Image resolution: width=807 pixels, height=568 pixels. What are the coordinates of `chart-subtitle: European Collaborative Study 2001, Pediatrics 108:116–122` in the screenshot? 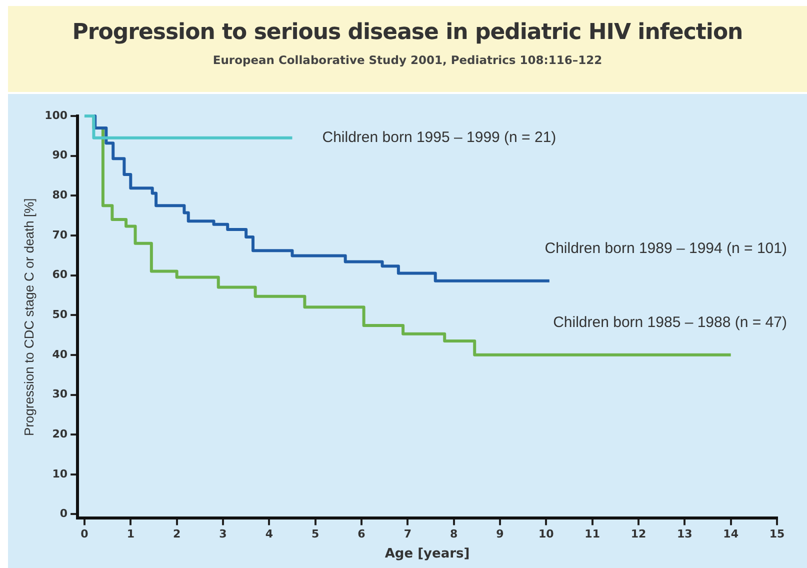 It's located at (408, 60).